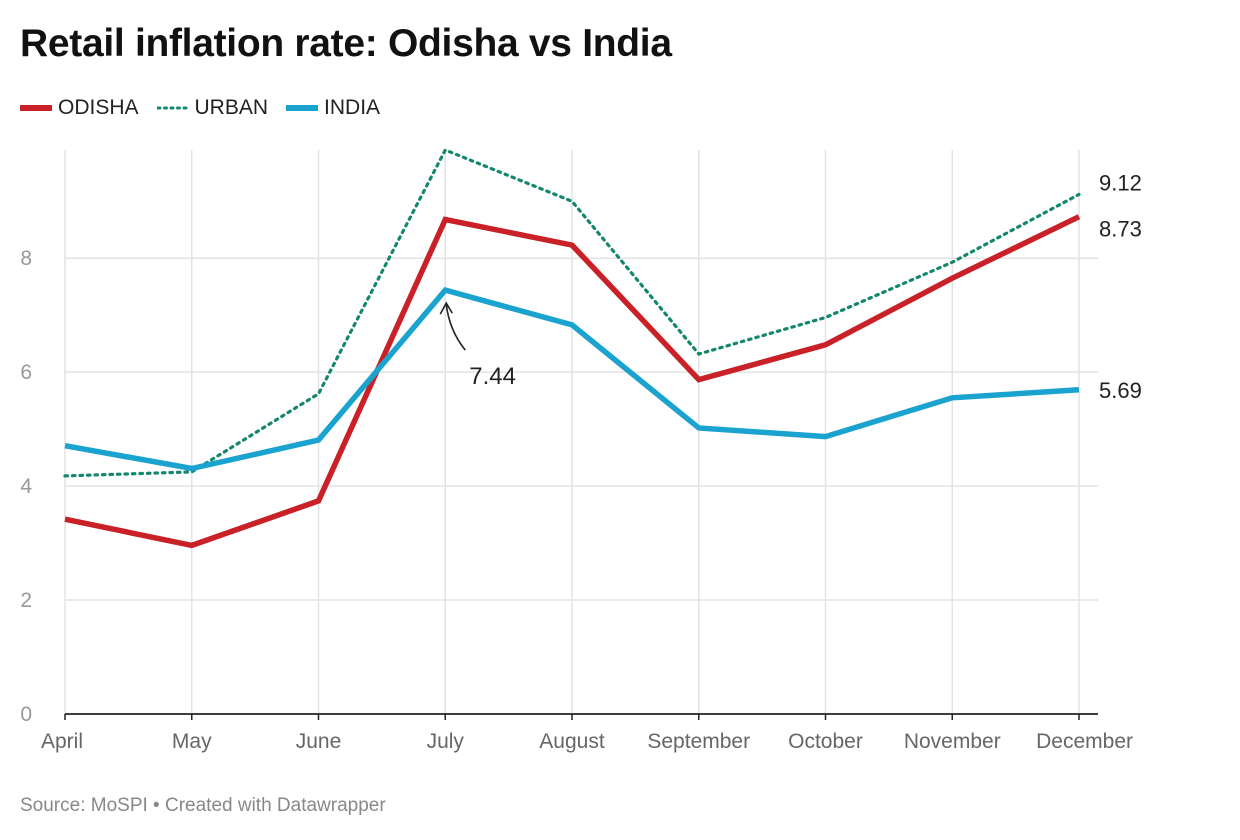  Describe the element at coordinates (26, 372) in the screenshot. I see `y-tick-label: 6` at that location.